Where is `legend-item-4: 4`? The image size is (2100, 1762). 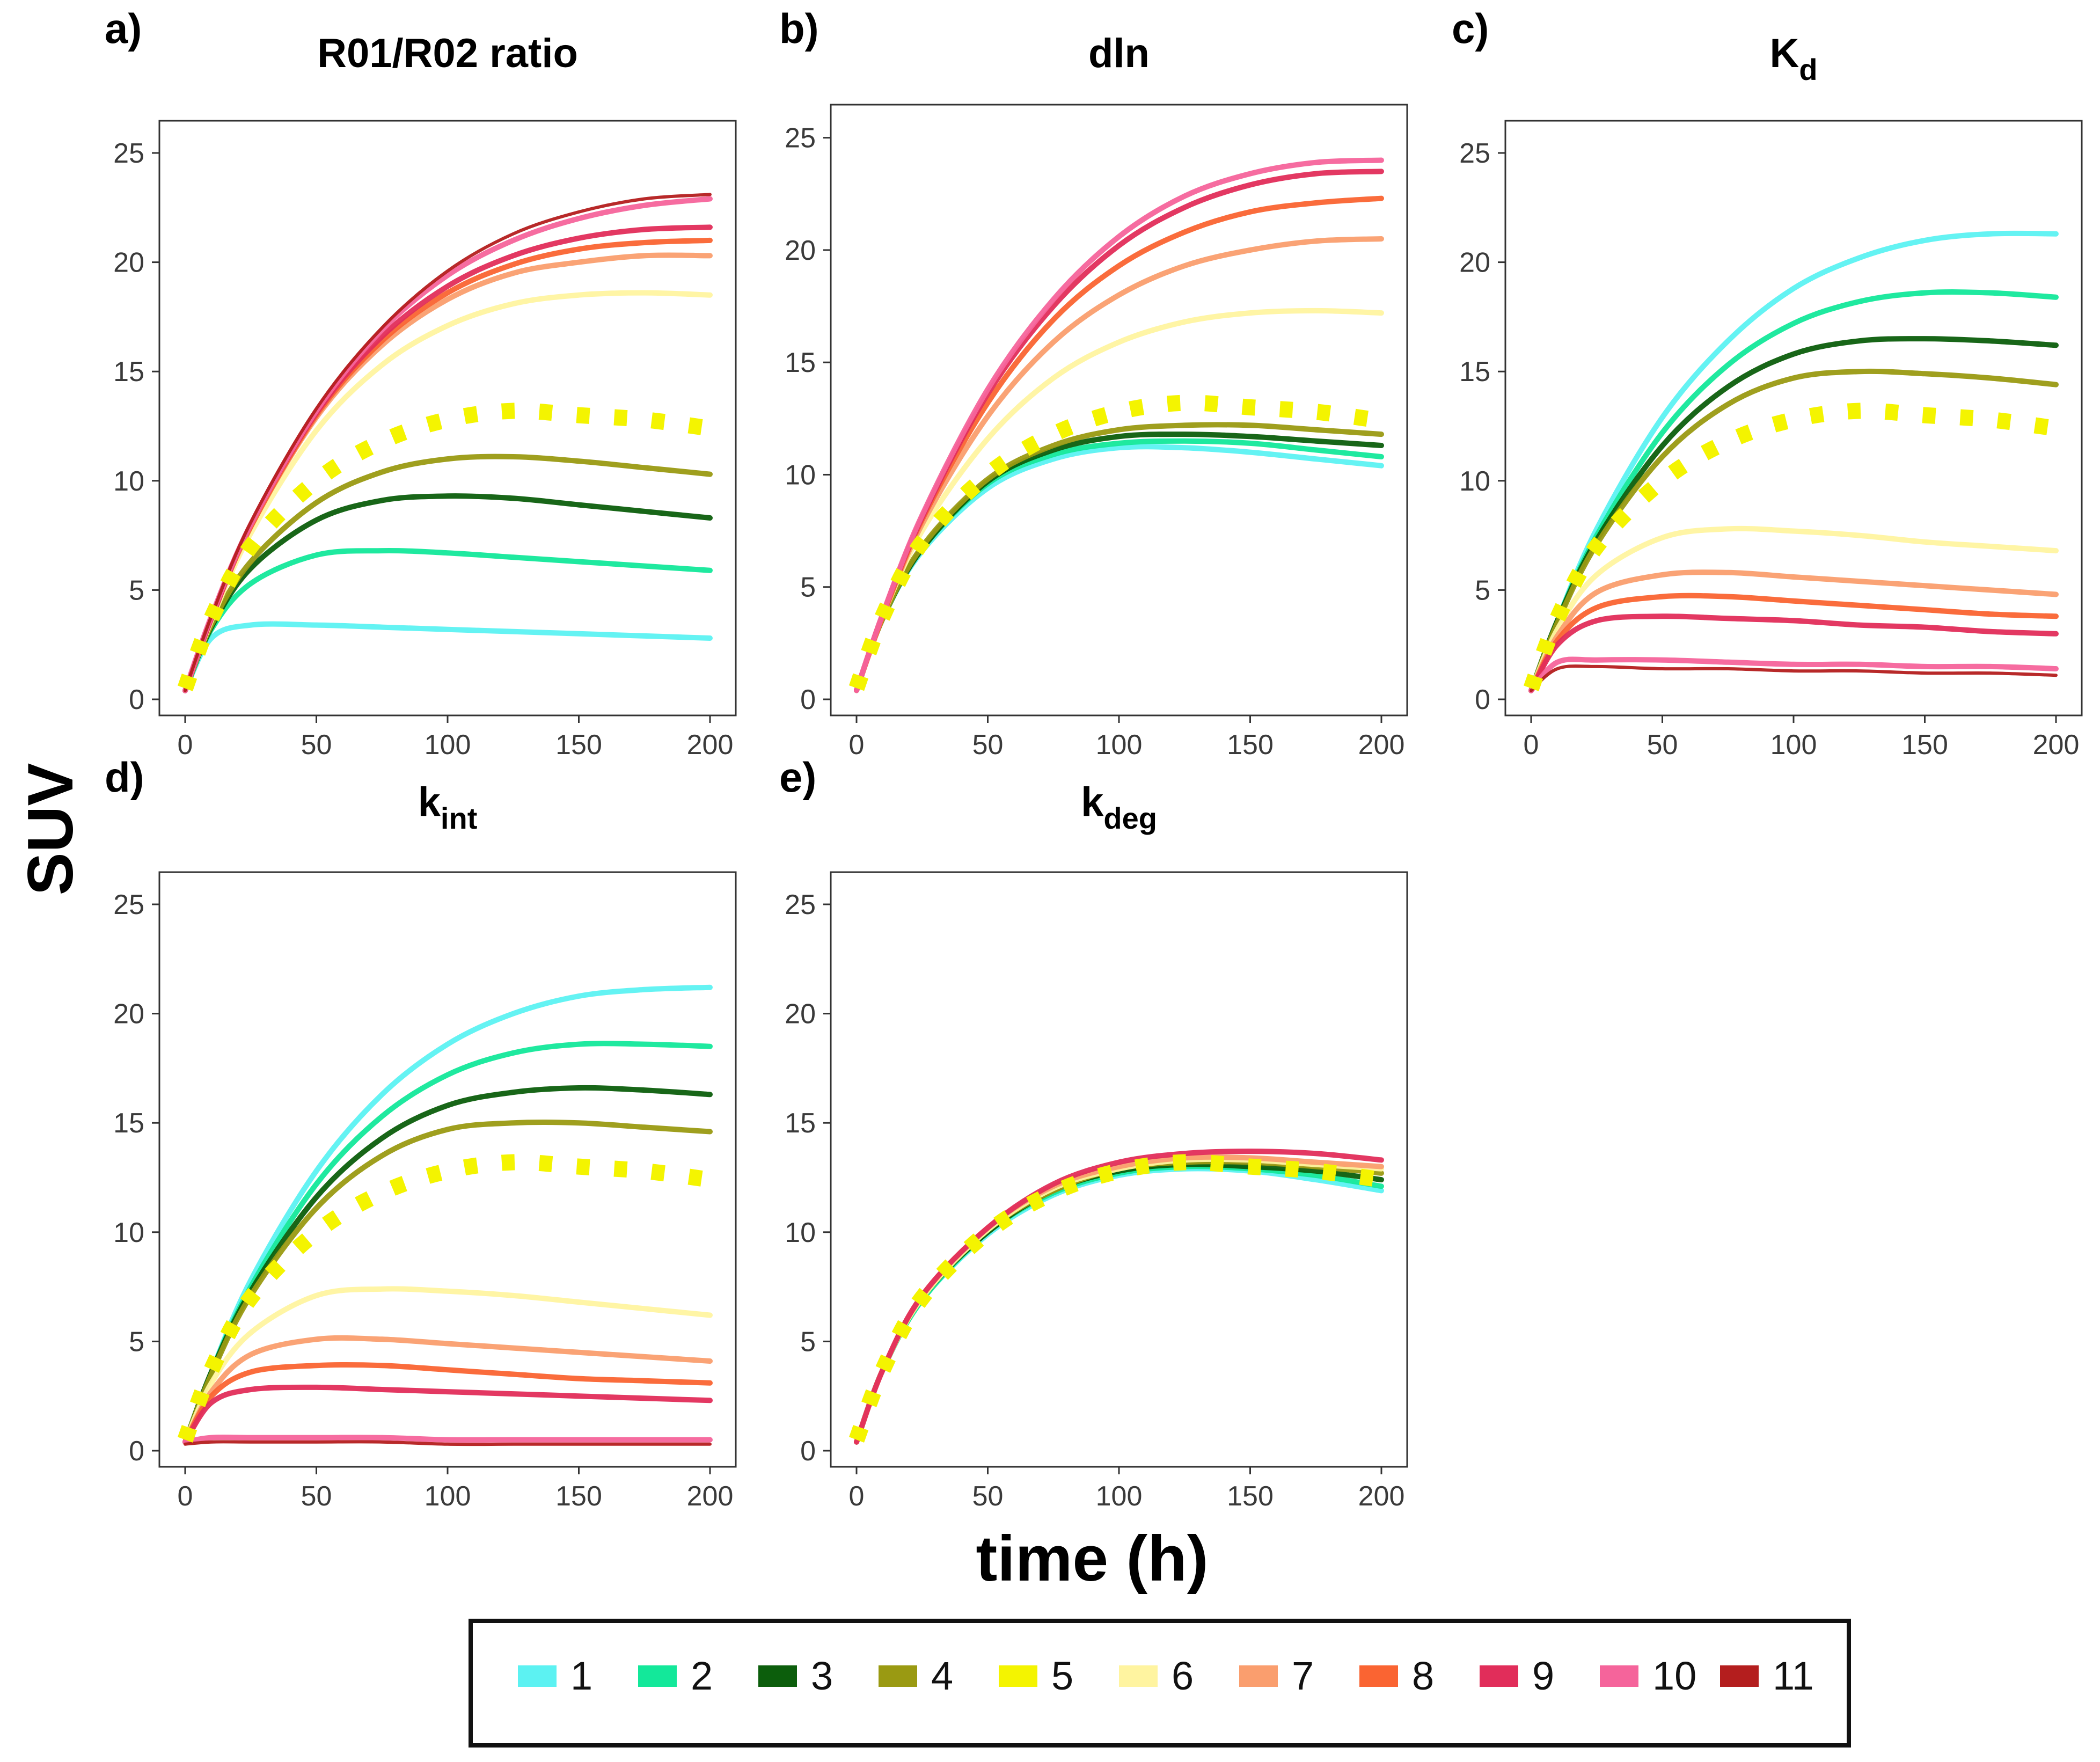 legend-item-4: 4 is located at coordinates (916, 1676).